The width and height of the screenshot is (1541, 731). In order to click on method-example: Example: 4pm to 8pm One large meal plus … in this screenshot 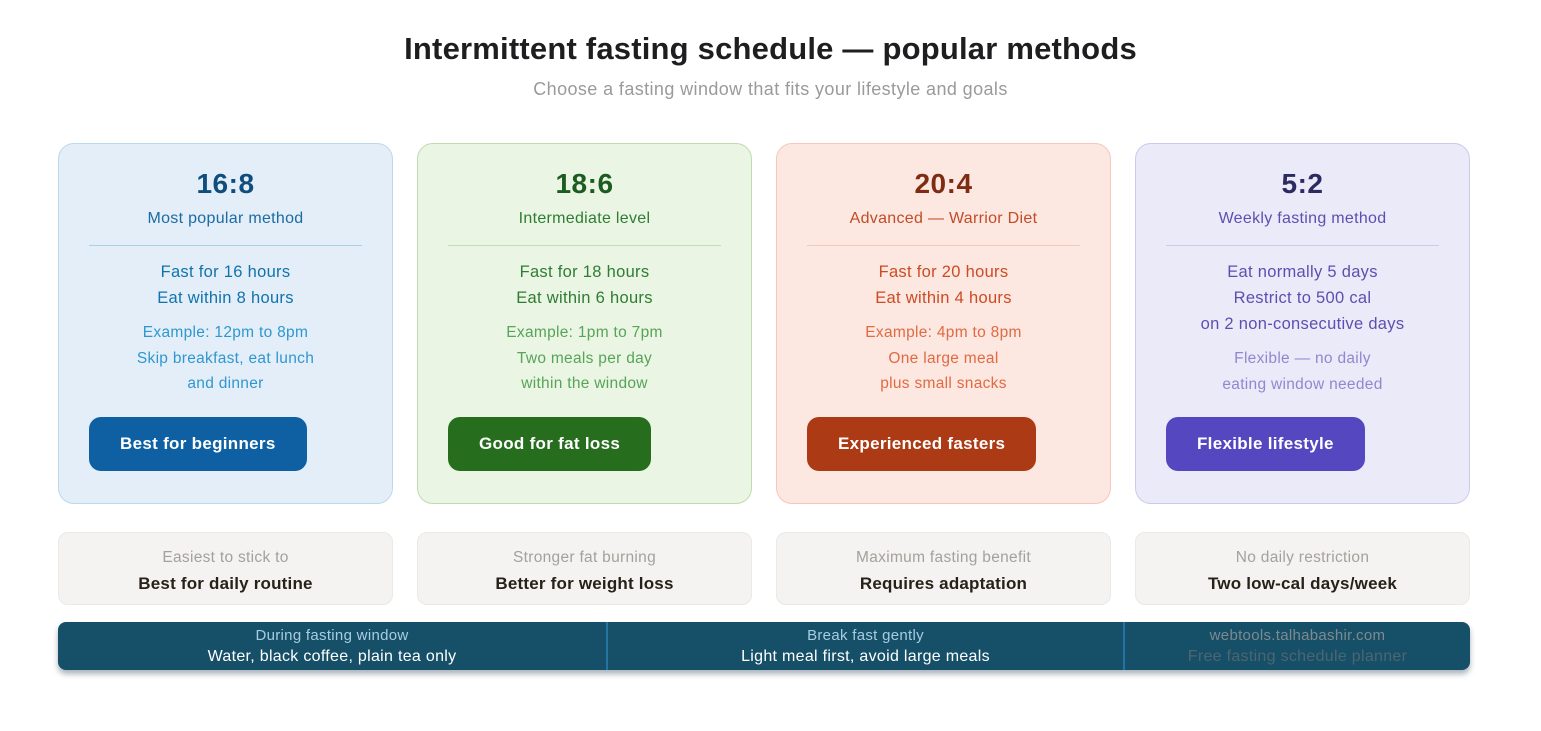, I will do `click(943, 358)`.